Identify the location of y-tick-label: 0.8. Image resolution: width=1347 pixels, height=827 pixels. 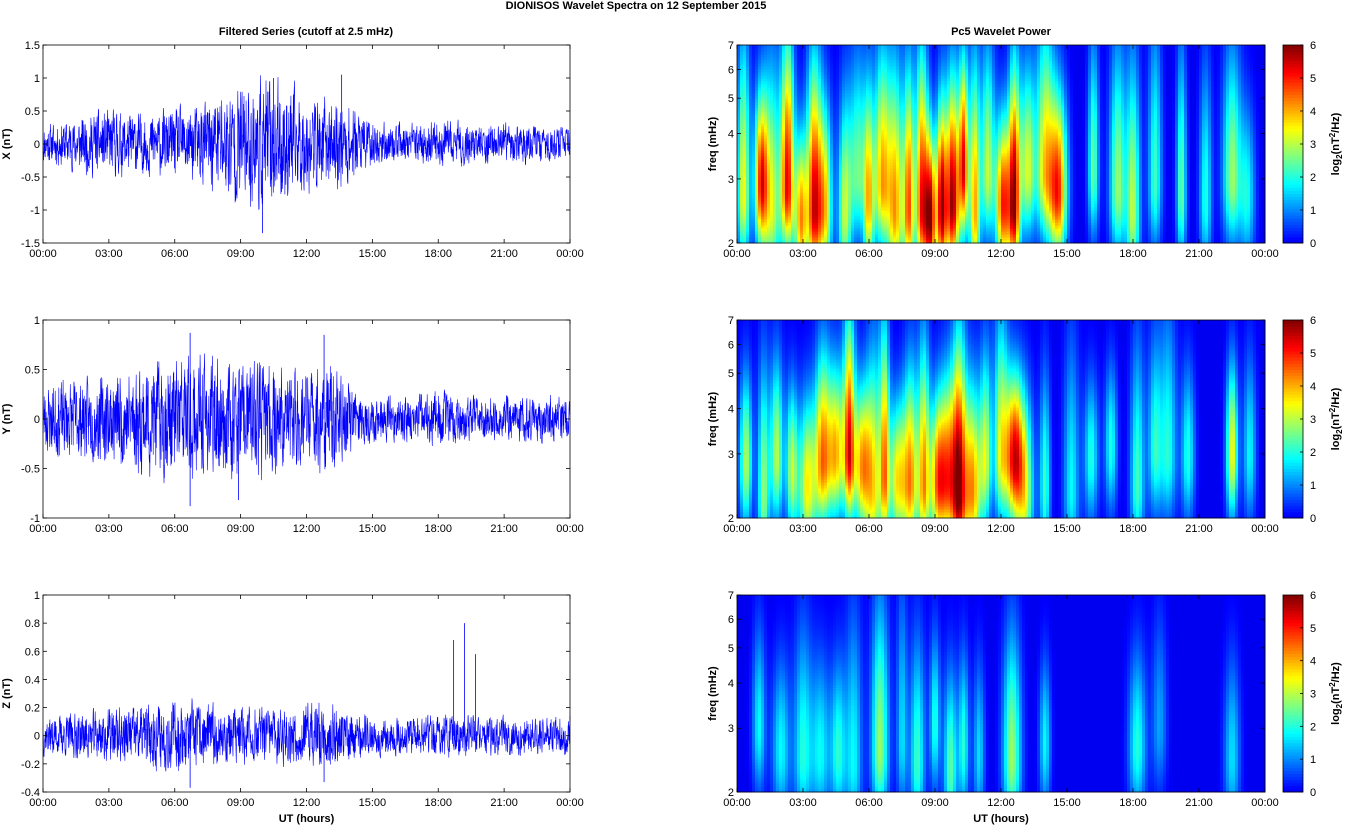
(32, 624).